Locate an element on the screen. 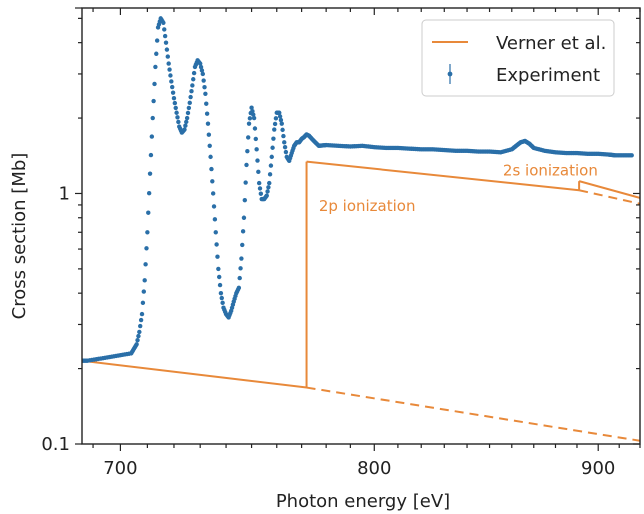  y-tick-label: 1 is located at coordinates (64, 193).